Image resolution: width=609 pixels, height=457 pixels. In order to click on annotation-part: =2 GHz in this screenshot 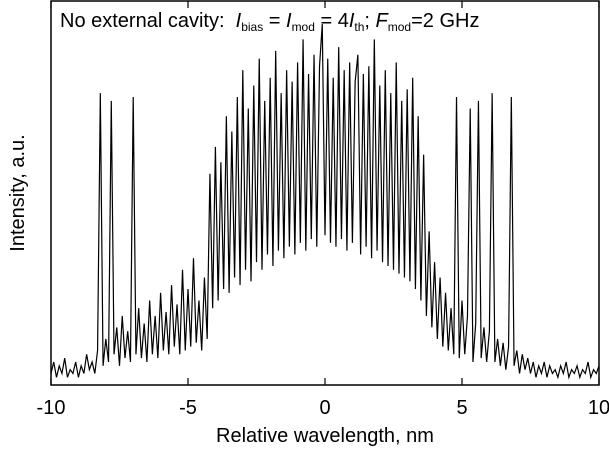, I will do `click(445, 21)`.